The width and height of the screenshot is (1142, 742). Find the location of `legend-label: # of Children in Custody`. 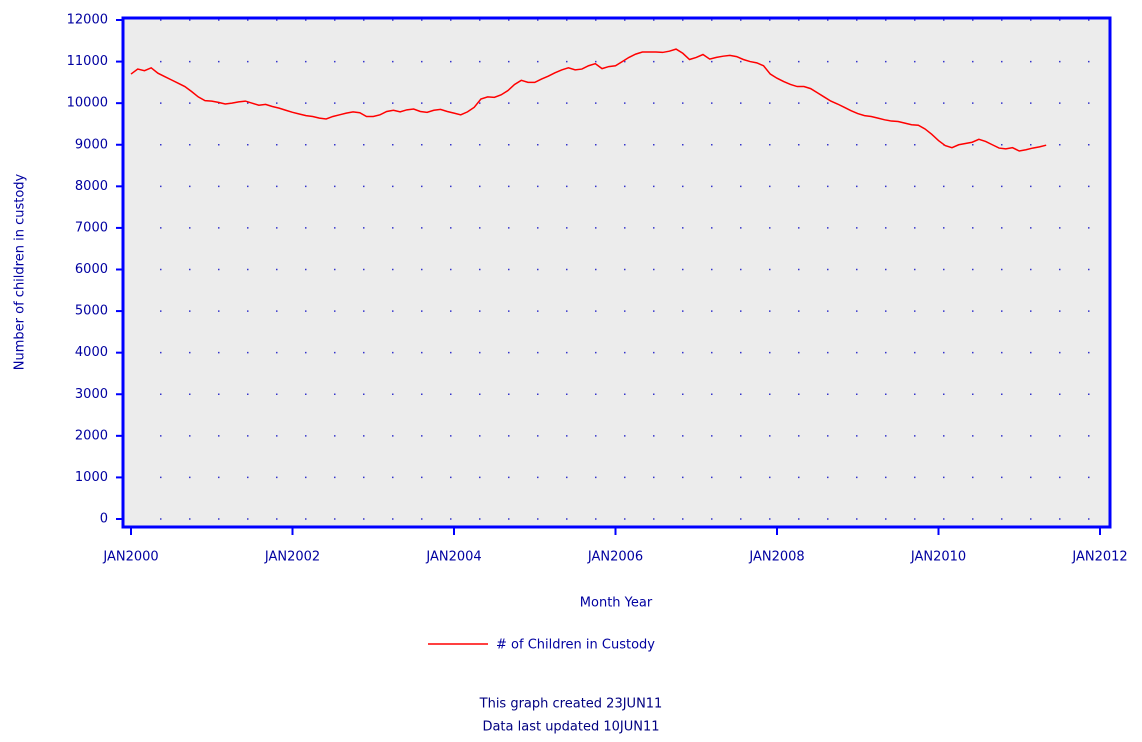

legend-label: # of Children in Custody is located at coordinates (575, 645).